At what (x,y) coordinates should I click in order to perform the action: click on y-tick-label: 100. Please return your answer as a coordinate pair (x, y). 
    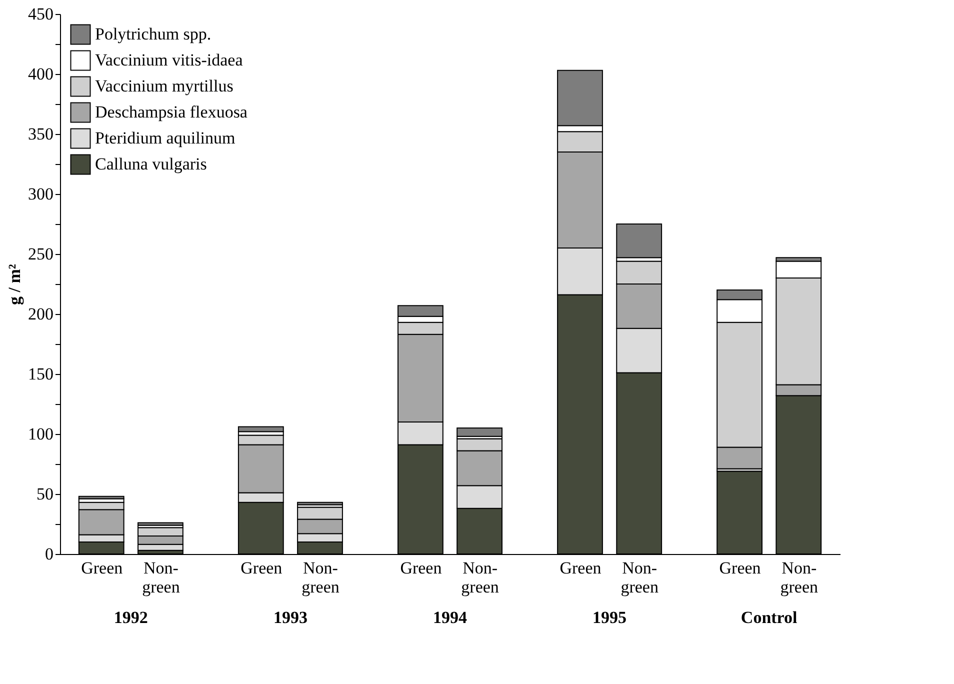
    Looking at the image, I should click on (41, 434).